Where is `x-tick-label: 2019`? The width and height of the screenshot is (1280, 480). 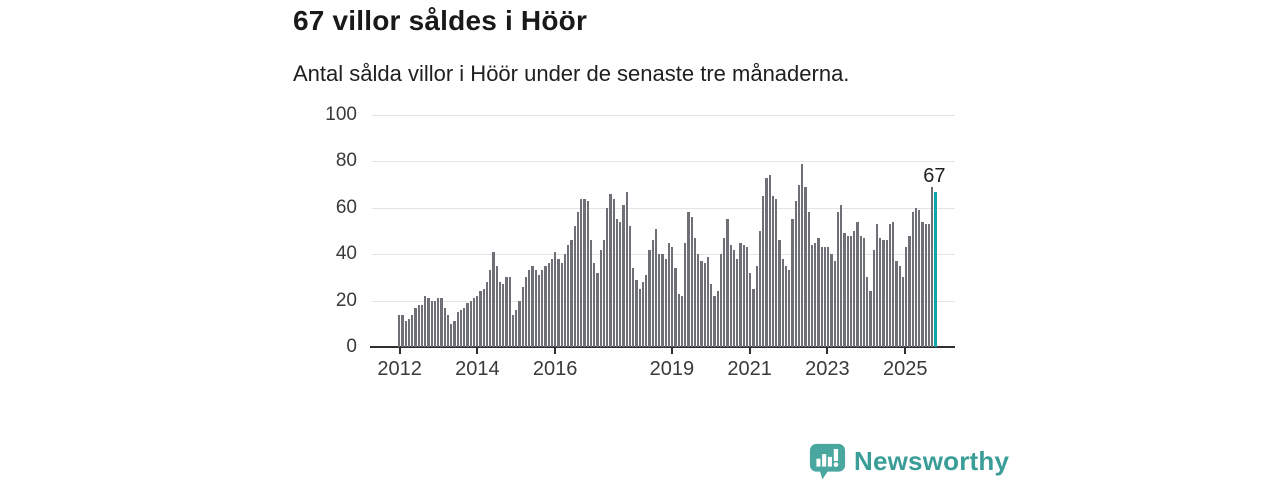 x-tick-label: 2019 is located at coordinates (672, 369).